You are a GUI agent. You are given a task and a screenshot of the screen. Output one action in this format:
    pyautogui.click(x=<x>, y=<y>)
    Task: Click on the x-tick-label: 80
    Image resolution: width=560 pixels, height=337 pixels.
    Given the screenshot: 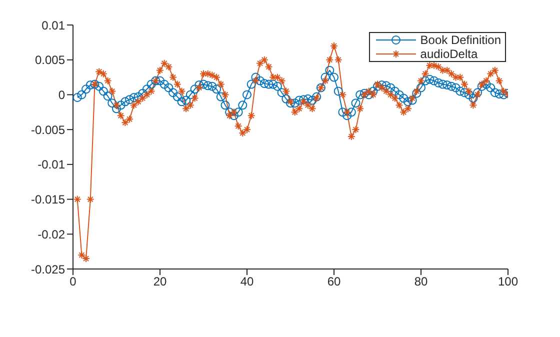 What is the action you would take?
    pyautogui.click(x=421, y=281)
    